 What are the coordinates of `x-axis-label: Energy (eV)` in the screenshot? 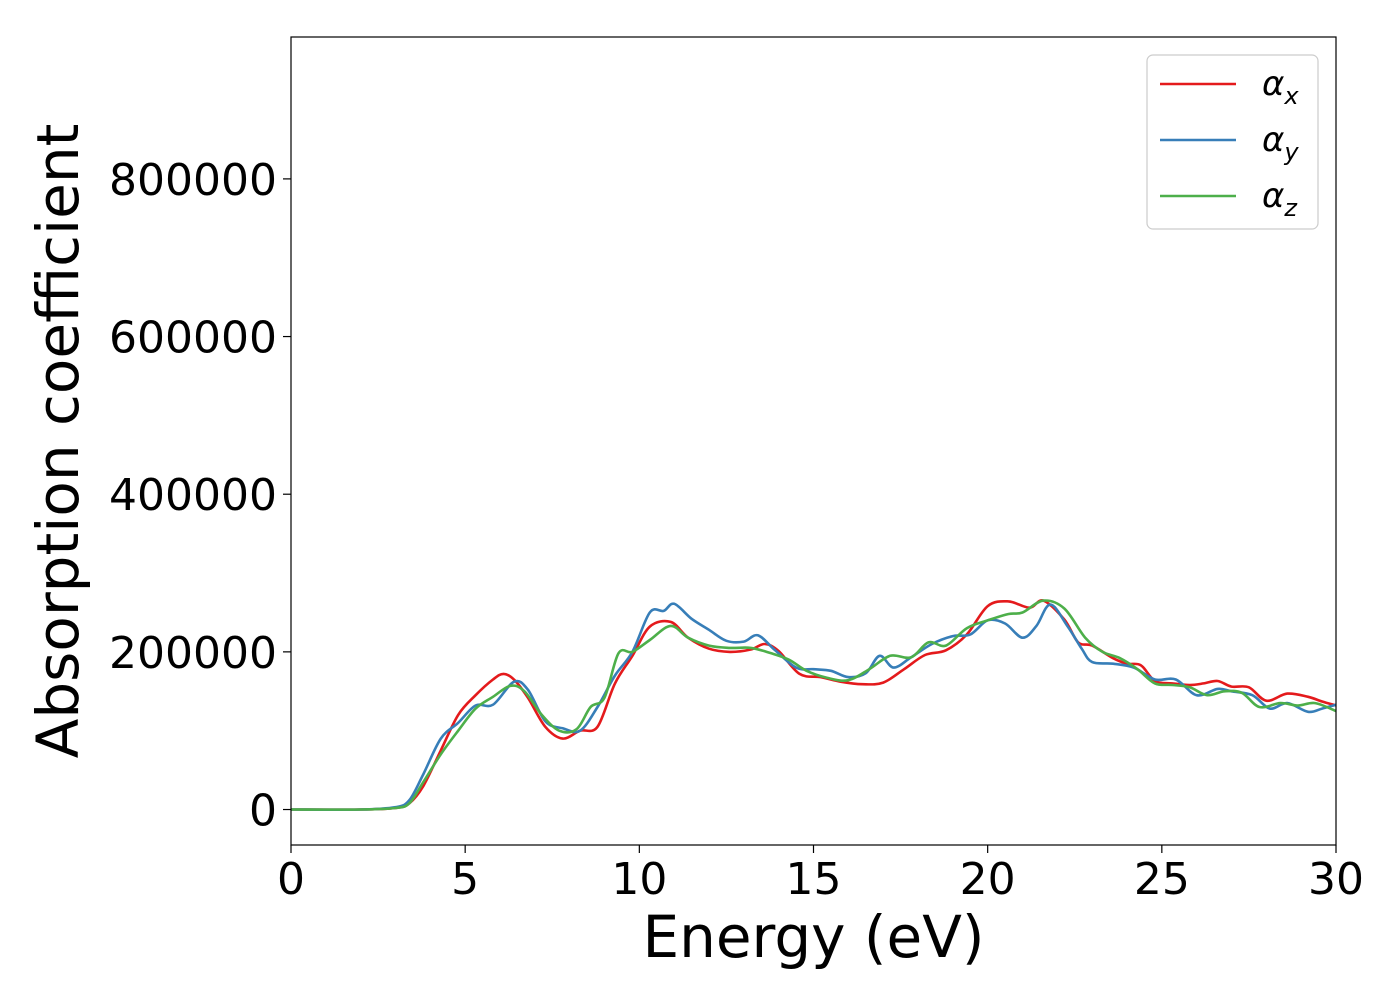 It's located at (813, 937).